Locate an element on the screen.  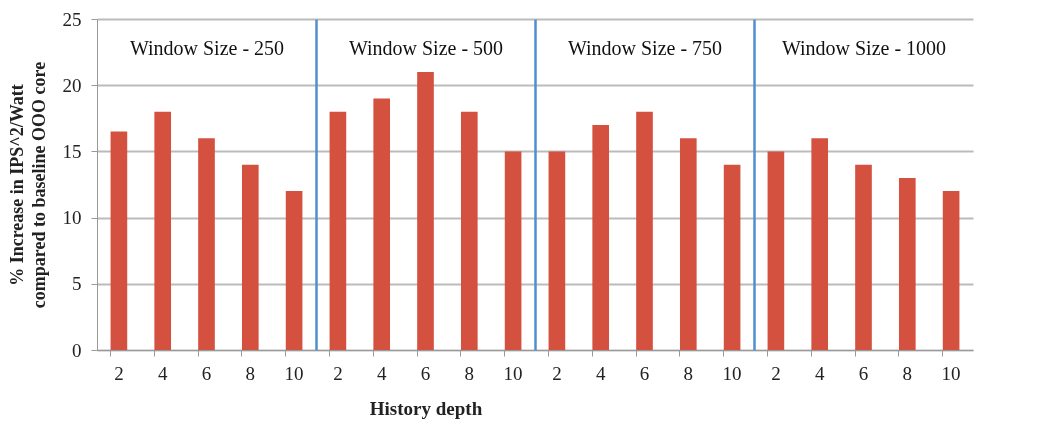
text: Window Size - 1000 is located at coordinates (864, 48).